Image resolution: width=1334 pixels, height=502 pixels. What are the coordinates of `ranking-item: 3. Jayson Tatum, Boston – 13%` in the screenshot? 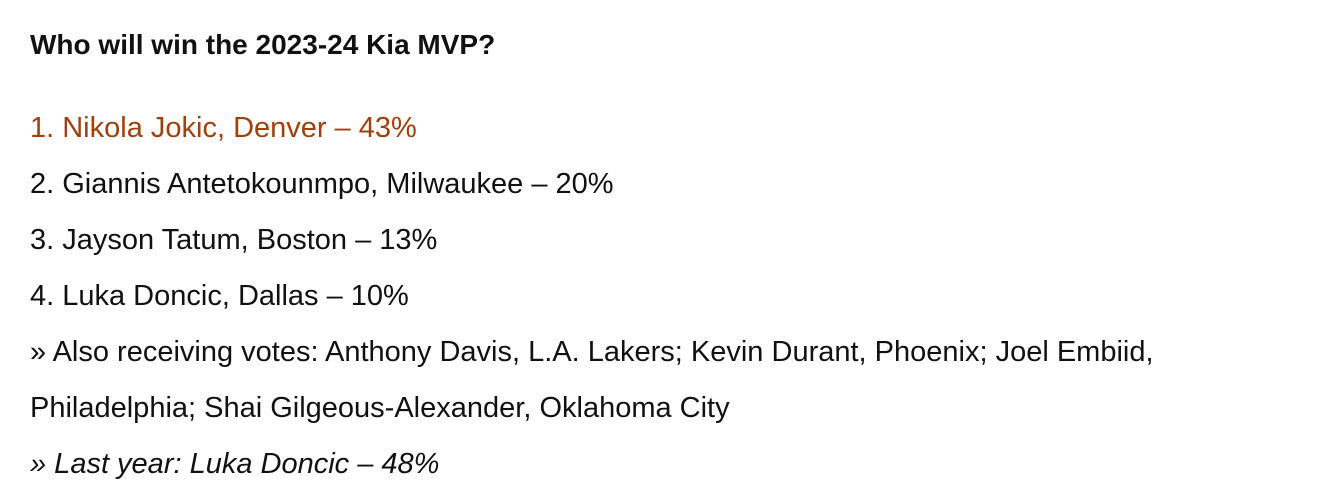 It's located at (234, 240).